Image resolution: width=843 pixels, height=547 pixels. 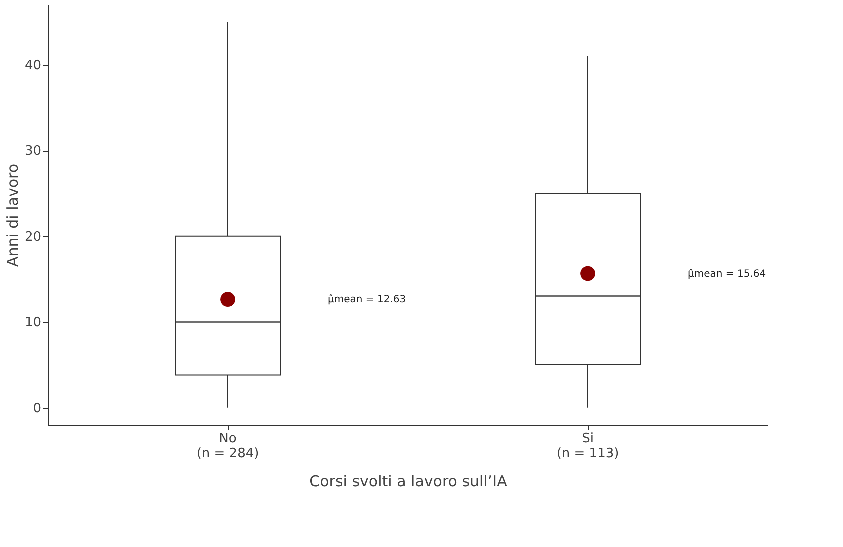 I want to click on x-tick-label: No (n = 284), so click(x=228, y=447).